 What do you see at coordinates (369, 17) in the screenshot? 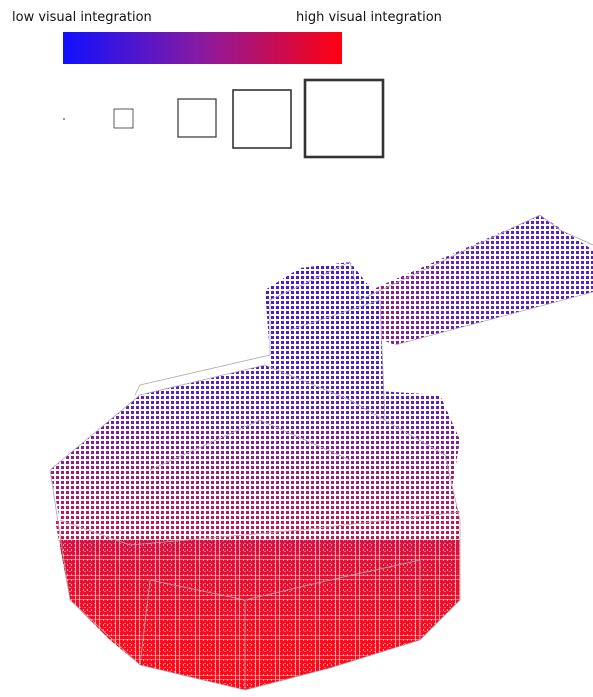
I see `legend-high-label: high visual integration` at bounding box center [369, 17].